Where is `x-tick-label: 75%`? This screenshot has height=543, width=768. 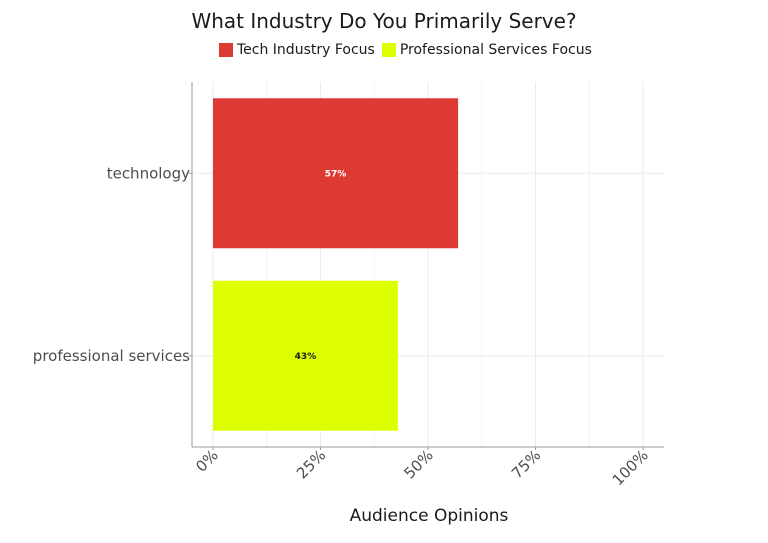 x-tick-label: 75% is located at coordinates (526, 464).